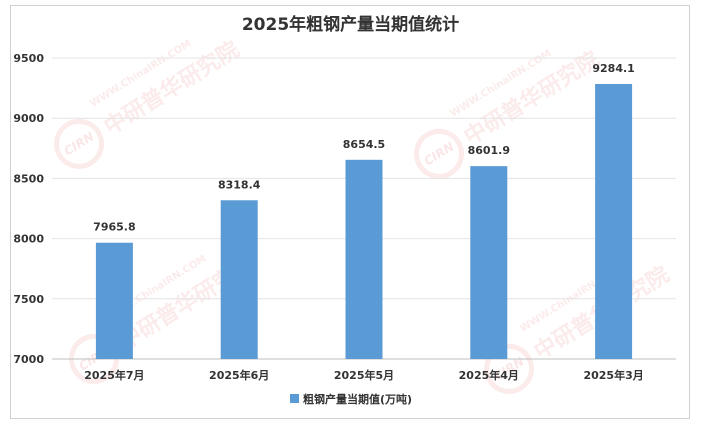  Describe the element at coordinates (364, 144) in the screenshot. I see `data-label: 8654.5` at that location.